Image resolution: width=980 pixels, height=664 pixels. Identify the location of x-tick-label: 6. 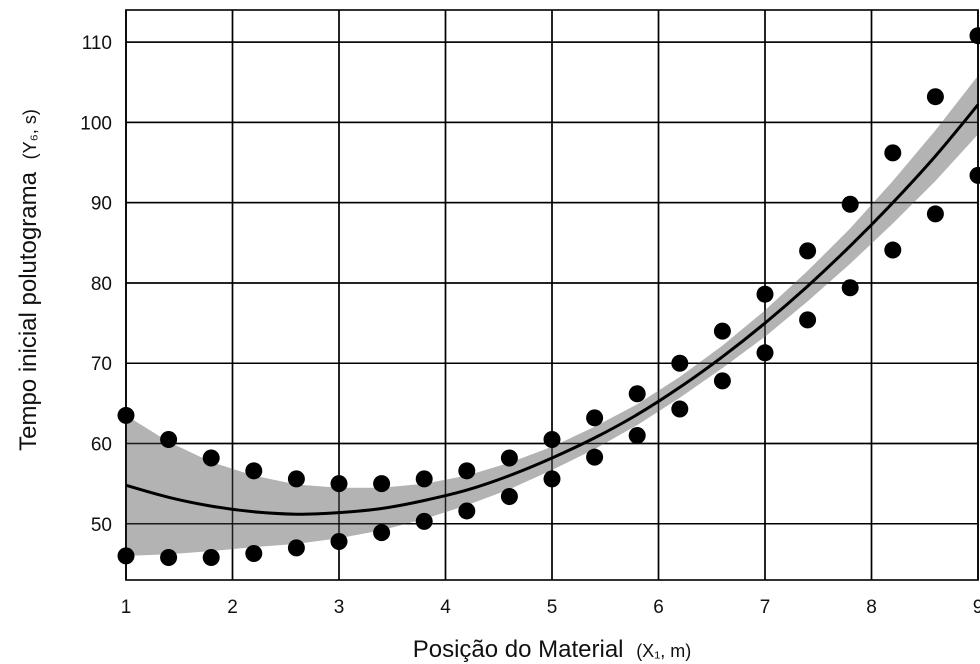
(658, 607).